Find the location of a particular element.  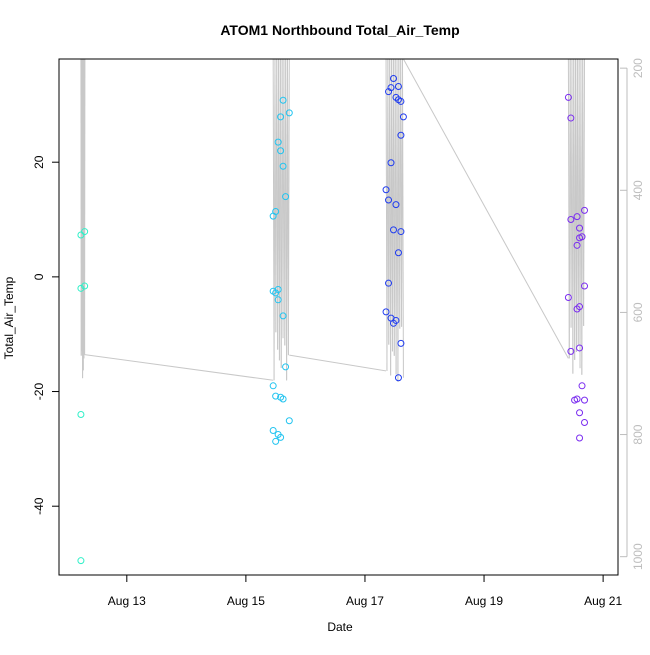

x-tick-label: Aug 19 is located at coordinates (484, 601).